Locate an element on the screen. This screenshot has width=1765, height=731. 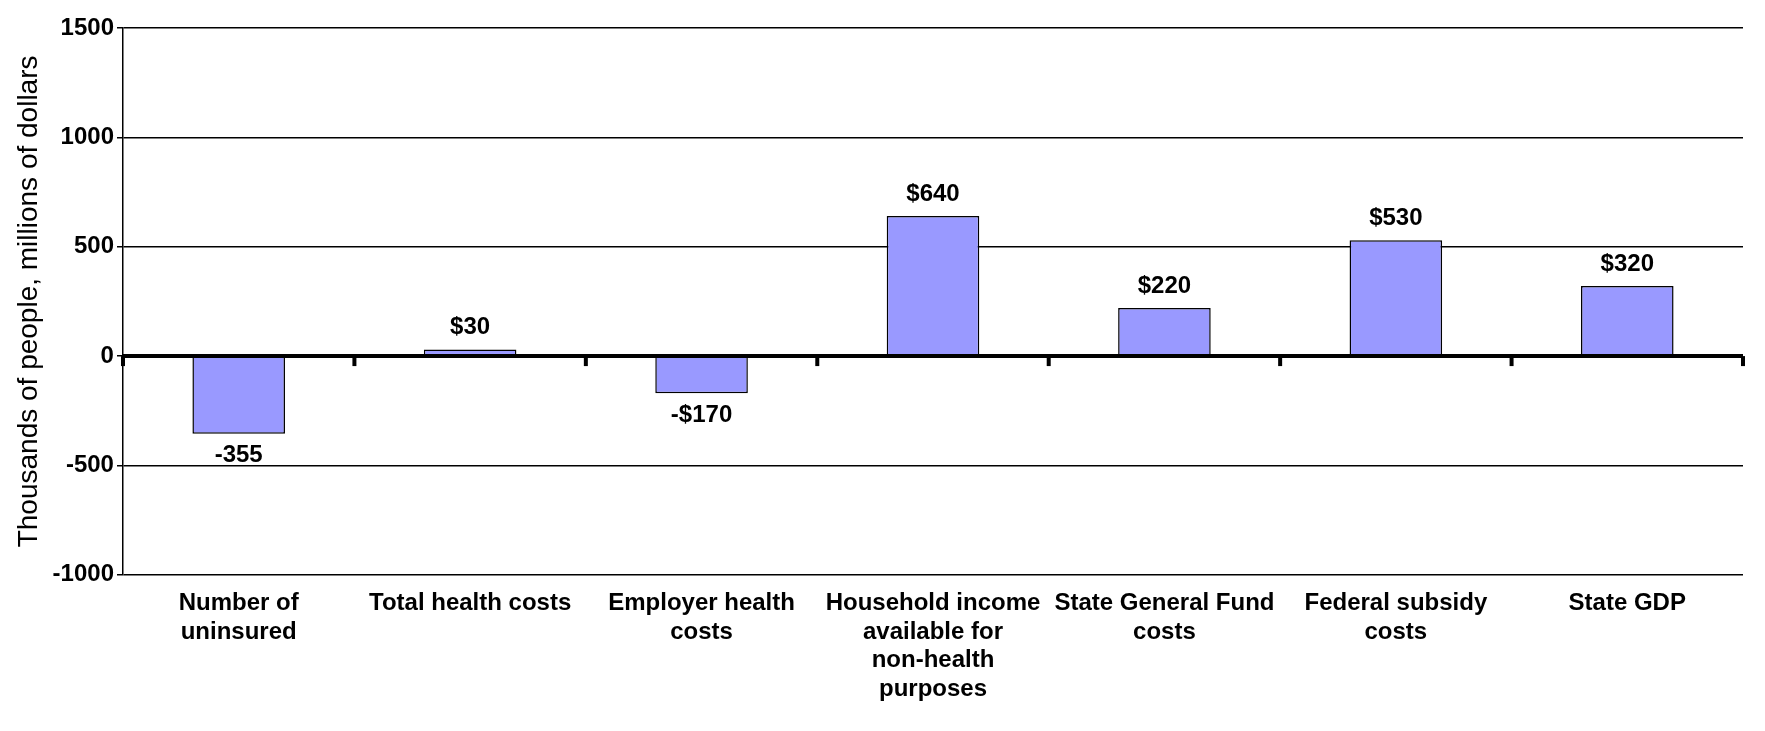
y-tick-label: -500 is located at coordinates (89, 464).